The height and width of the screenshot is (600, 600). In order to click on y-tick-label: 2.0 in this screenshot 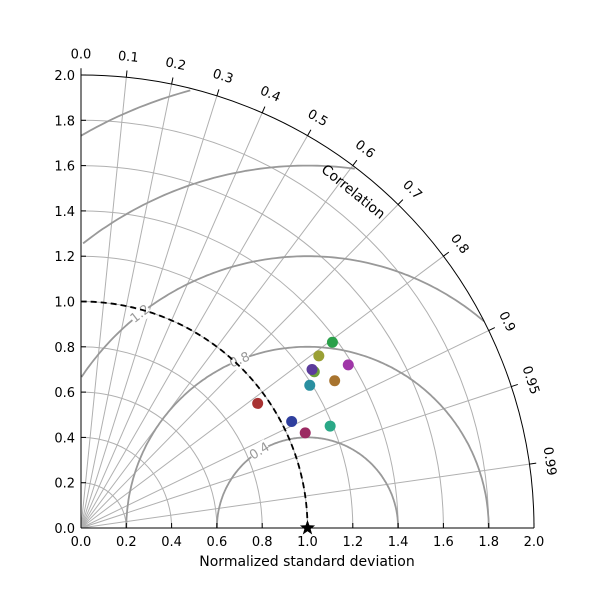, I will do `click(64, 76)`.